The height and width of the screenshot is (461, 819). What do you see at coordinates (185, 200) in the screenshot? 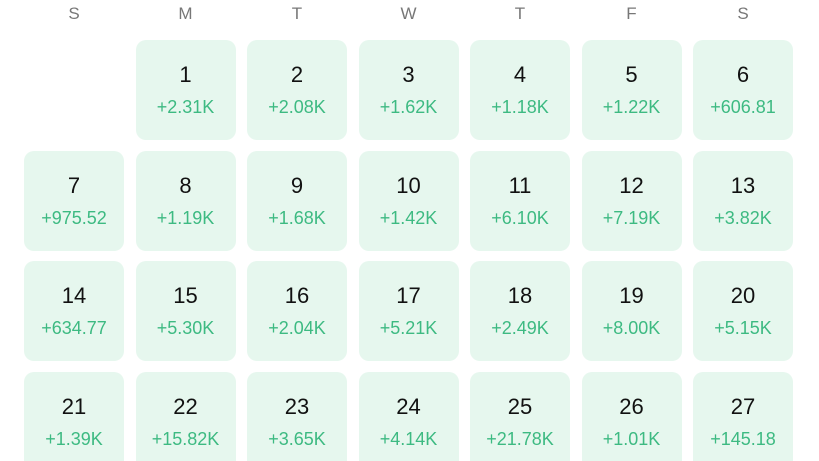
I see `day-cell: 8 +1.19K` at bounding box center [185, 200].